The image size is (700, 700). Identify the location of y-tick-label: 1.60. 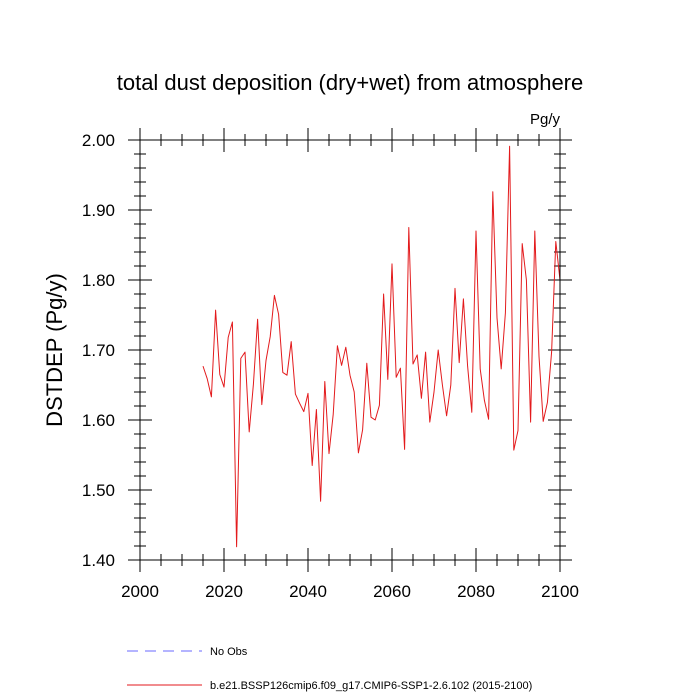
(98, 420).